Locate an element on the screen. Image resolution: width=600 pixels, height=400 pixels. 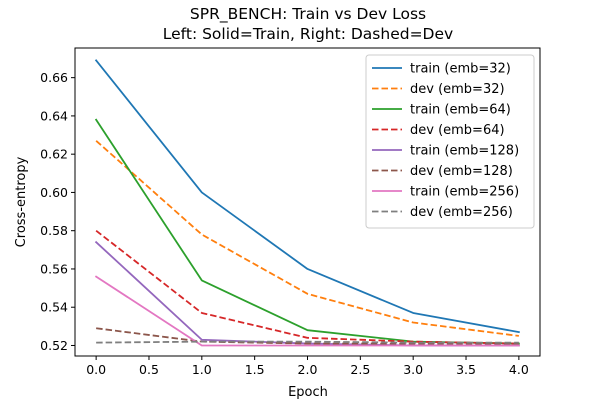
x-tick-label: 2.0 is located at coordinates (308, 369).